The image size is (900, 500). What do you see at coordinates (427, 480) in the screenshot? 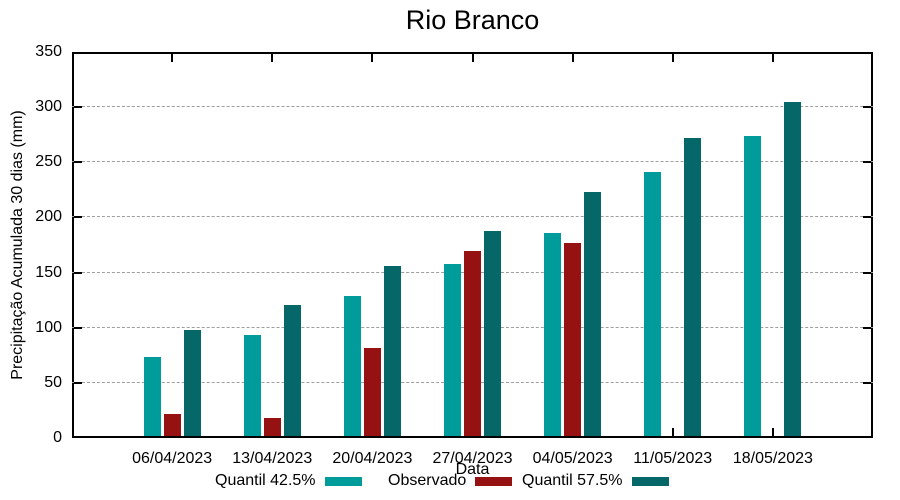
I see `legend-label-observado: Observado` at bounding box center [427, 480].